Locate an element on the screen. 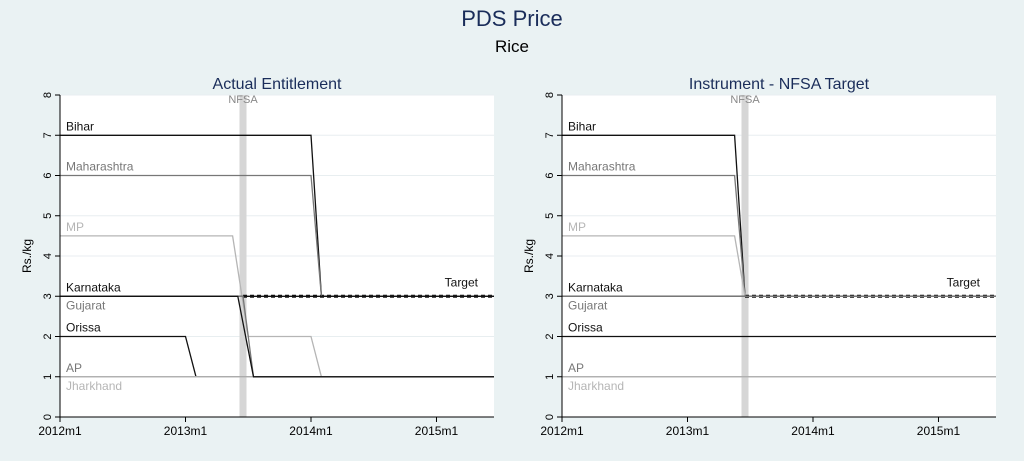 This screenshot has height=461, width=1024. panel-title: Actual Entitlement is located at coordinates (278, 84).